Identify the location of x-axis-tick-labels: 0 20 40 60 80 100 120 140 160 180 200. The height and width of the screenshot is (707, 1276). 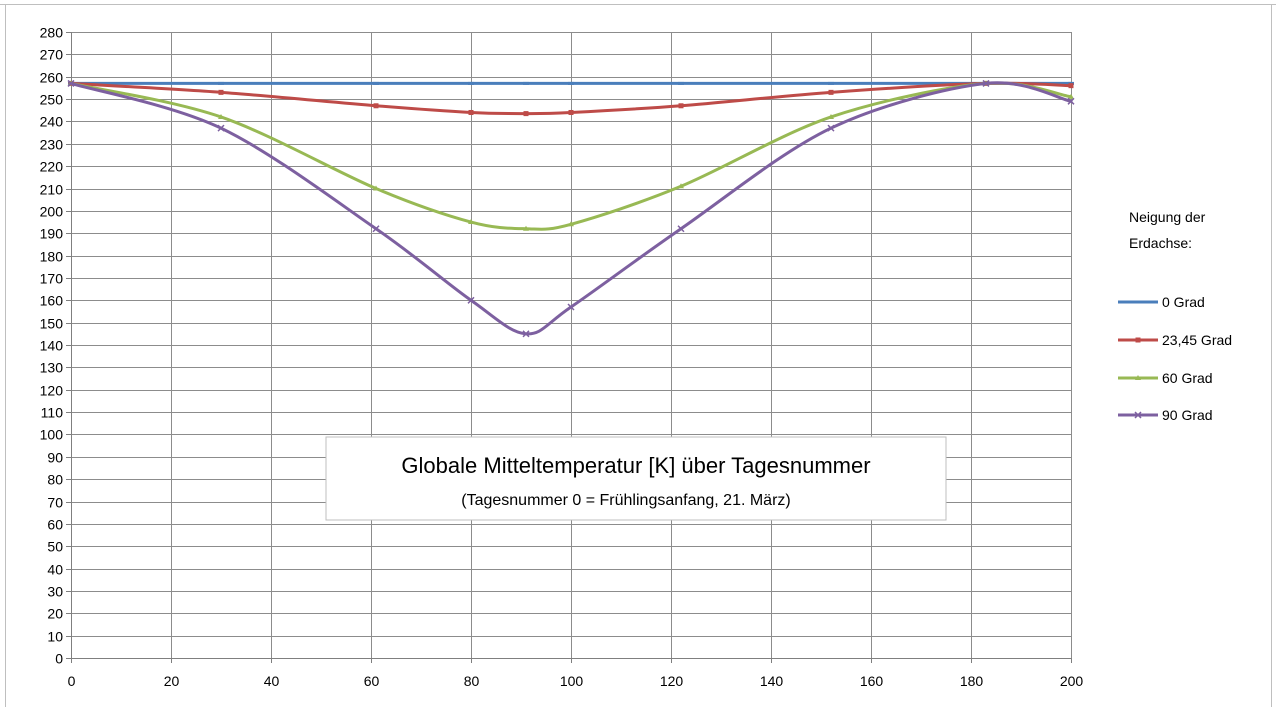
(576, 681).